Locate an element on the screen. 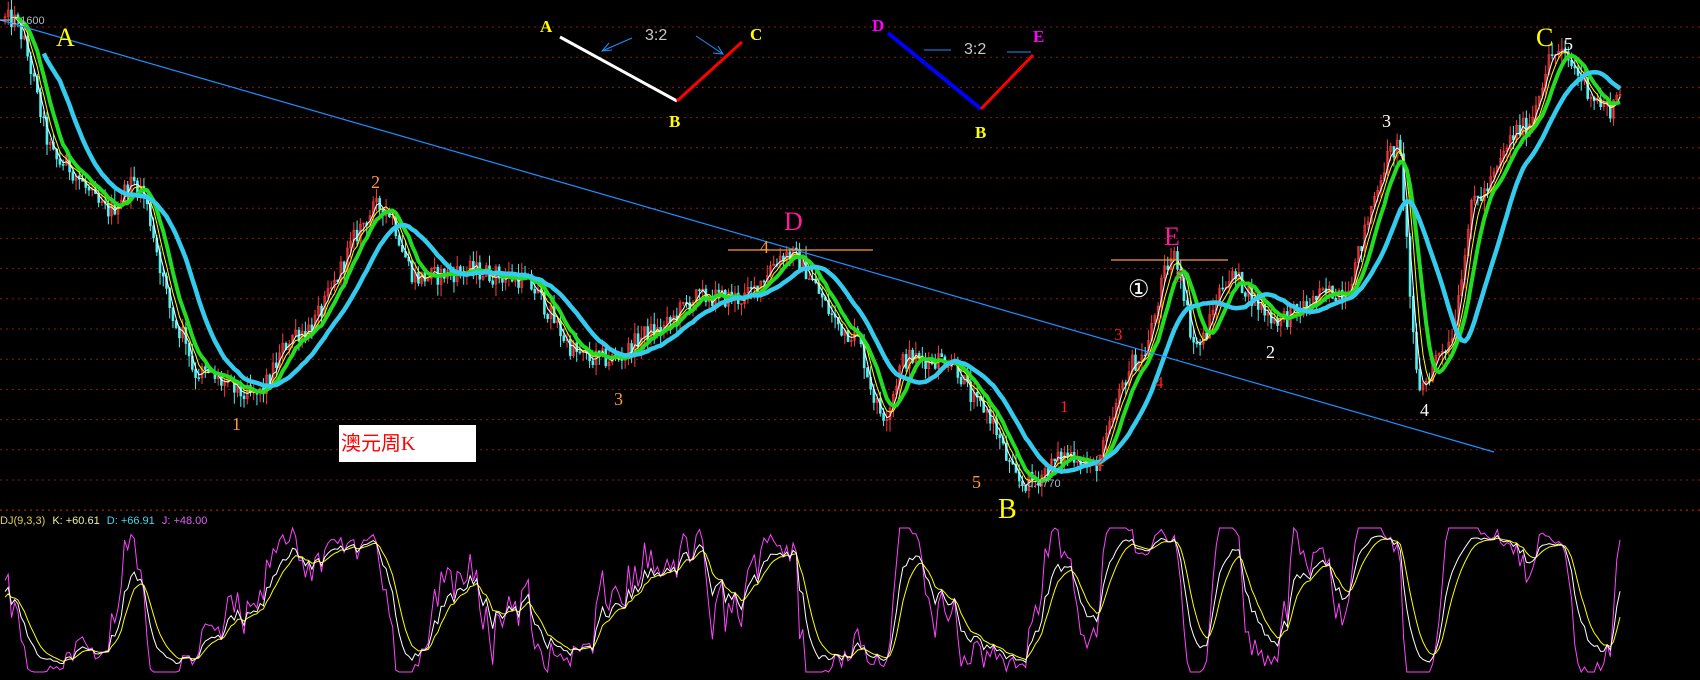 The height and width of the screenshot is (680, 1700). ab-leg is located at coordinates (618, 69).